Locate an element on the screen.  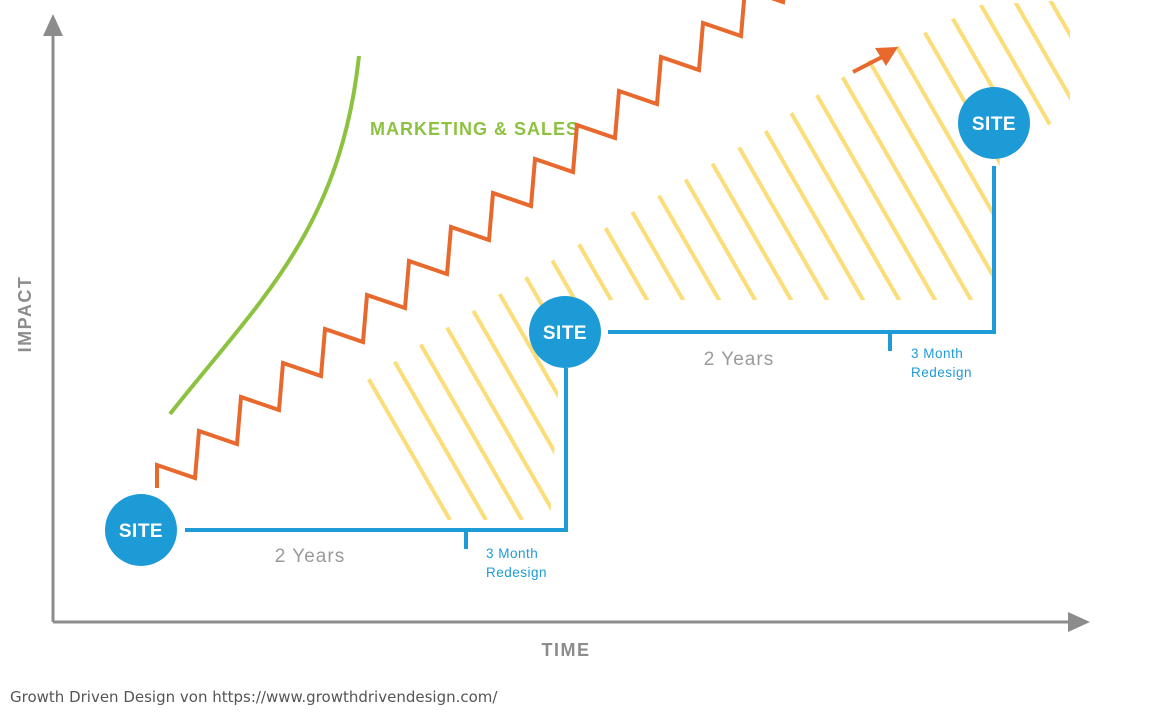
period-2-duration: 2 Years is located at coordinates (739, 359).